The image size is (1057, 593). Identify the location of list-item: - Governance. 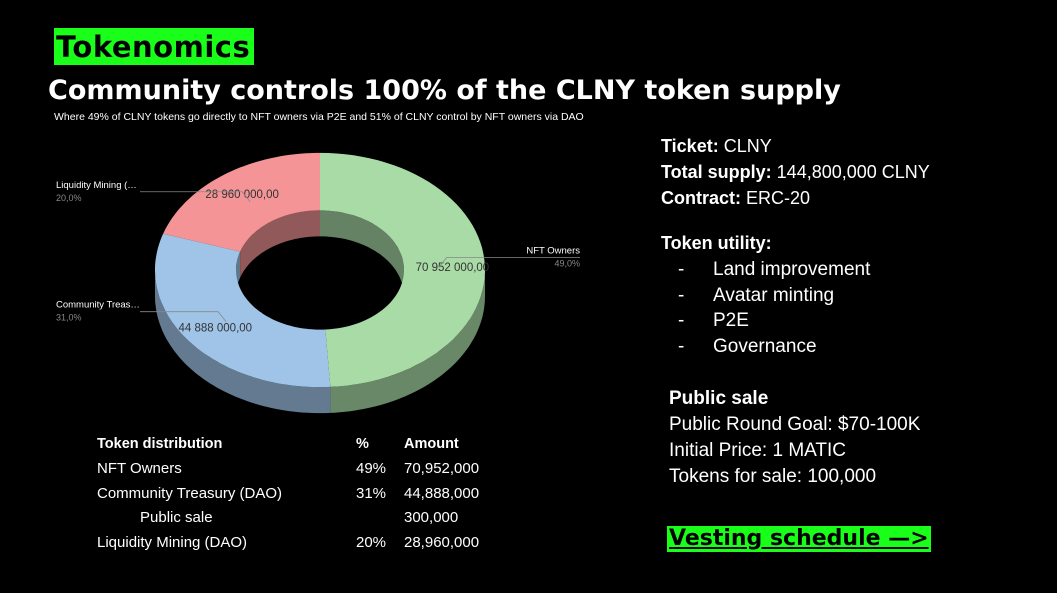
(774, 347).